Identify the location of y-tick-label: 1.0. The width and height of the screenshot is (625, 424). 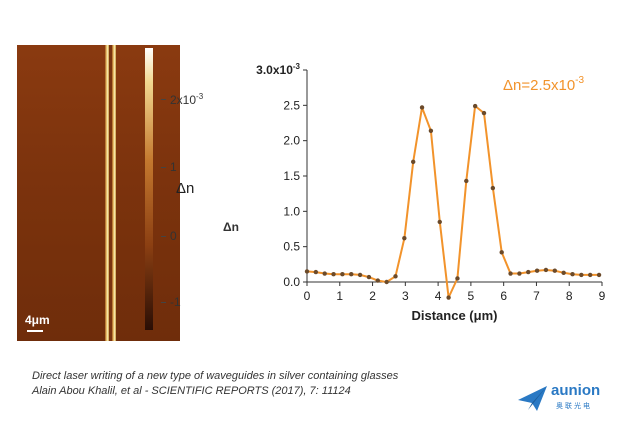
(291, 211).